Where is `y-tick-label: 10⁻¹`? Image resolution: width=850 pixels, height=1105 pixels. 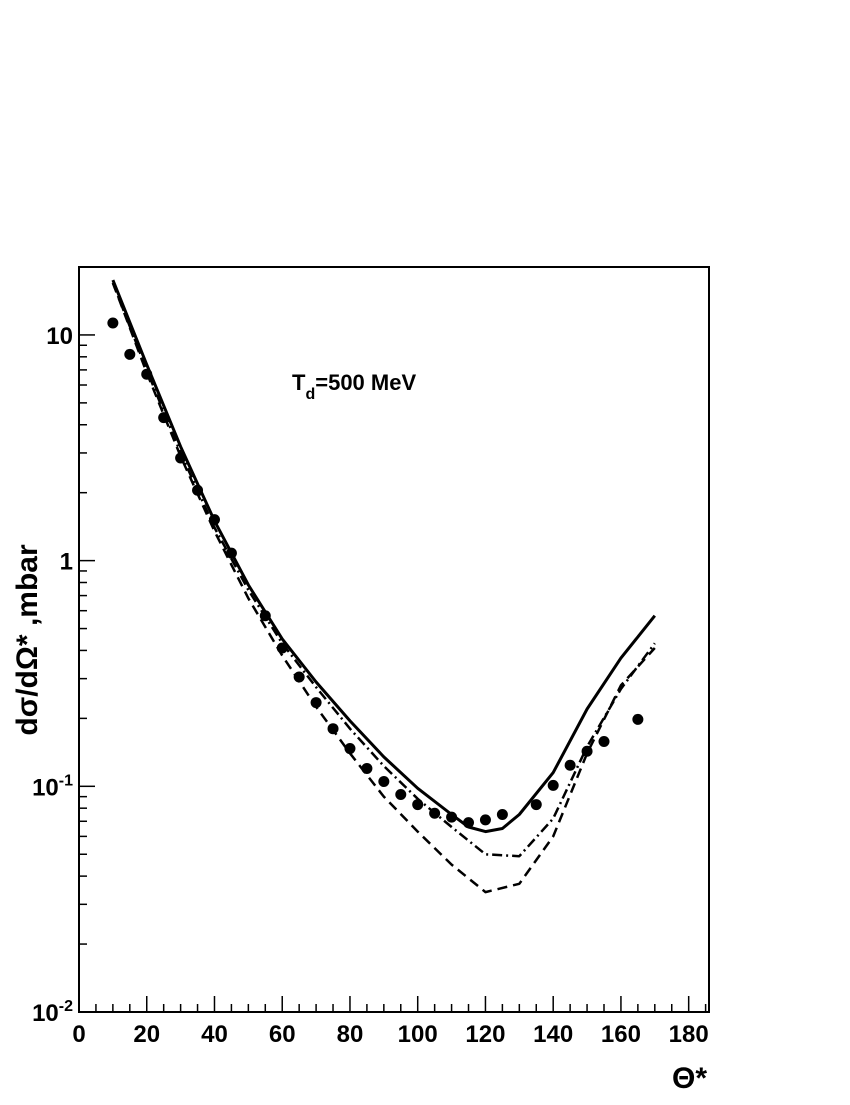
y-tick-label: 10⁻¹ is located at coordinates (52, 786).